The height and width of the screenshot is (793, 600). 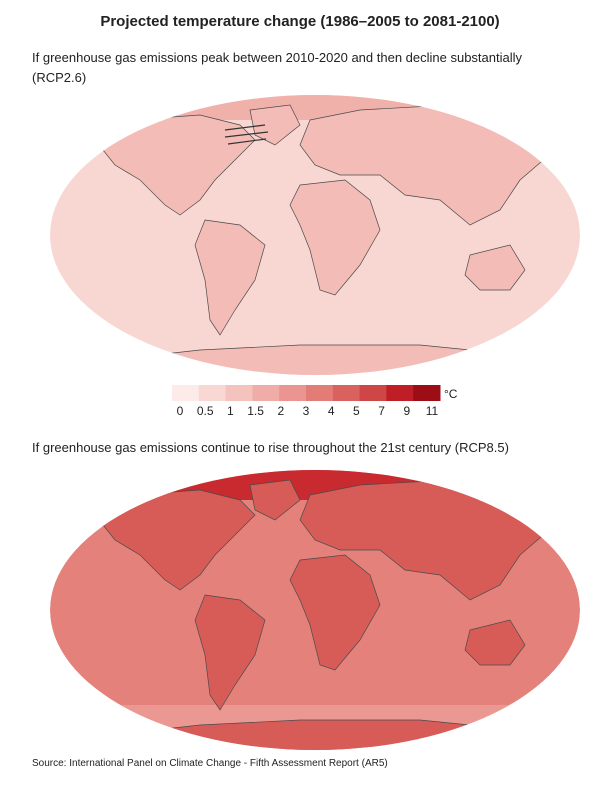 I want to click on hatching, so click(x=246, y=134).